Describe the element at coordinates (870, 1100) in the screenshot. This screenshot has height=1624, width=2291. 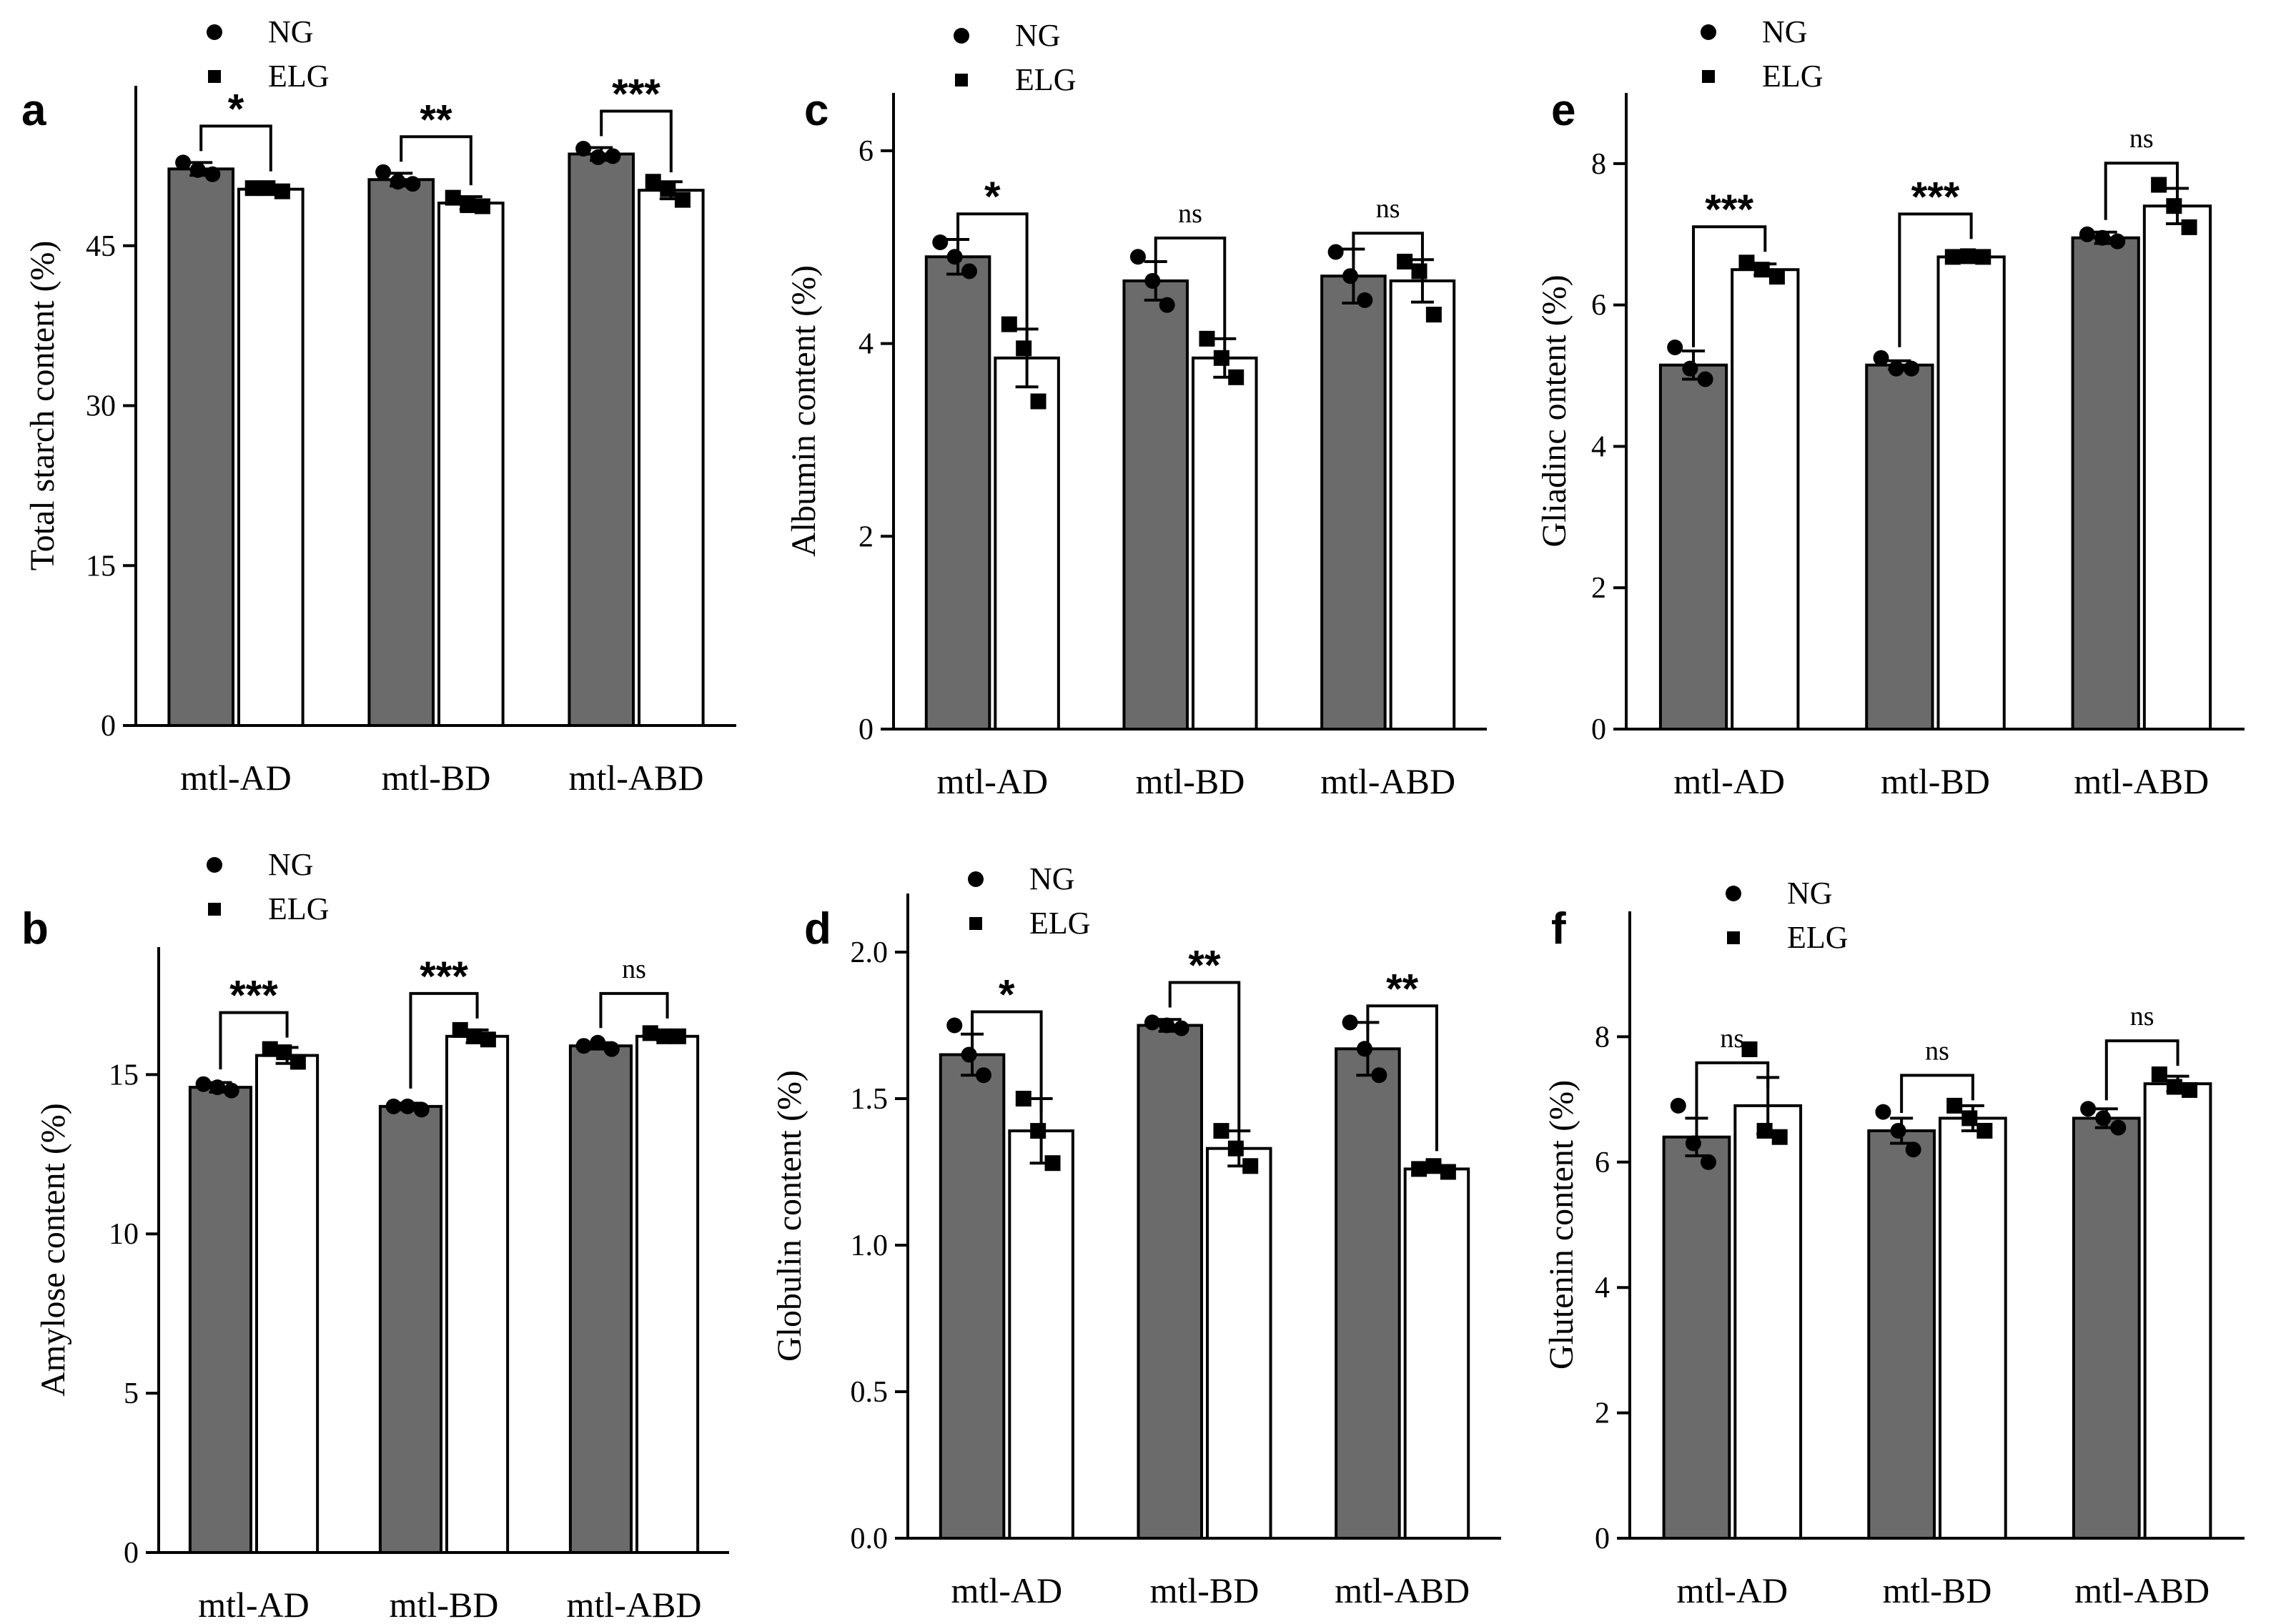
I see `y-tick-label: 1.5` at that location.